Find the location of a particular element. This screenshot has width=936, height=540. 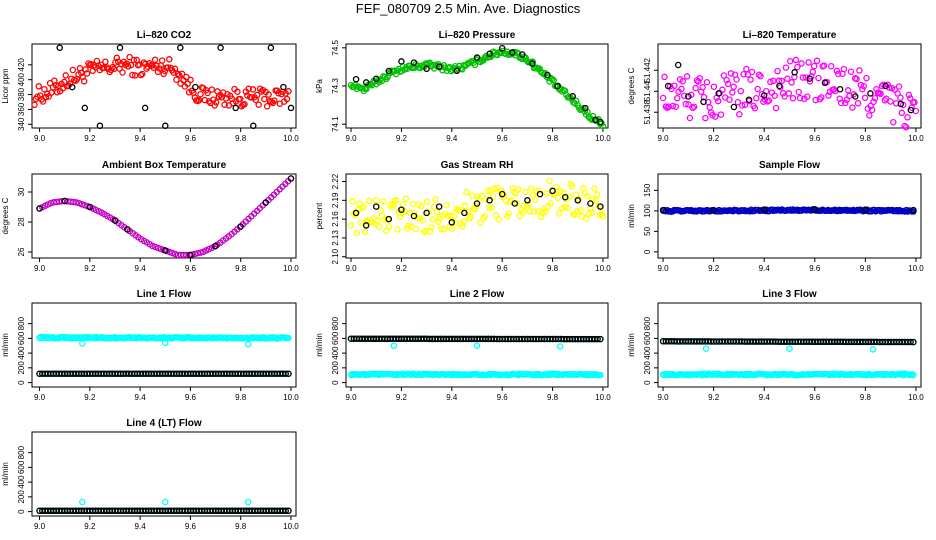

y-axis-label: degrees C is located at coordinates (5, 215).